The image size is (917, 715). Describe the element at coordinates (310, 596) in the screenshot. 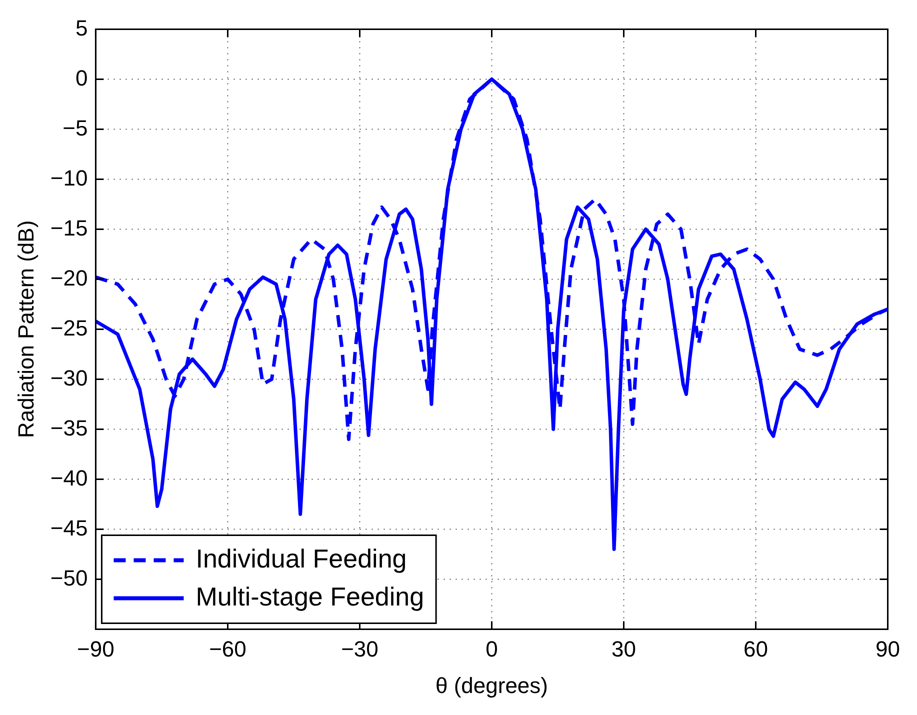

I see `legend-label: Multi-stage Feeding` at that location.